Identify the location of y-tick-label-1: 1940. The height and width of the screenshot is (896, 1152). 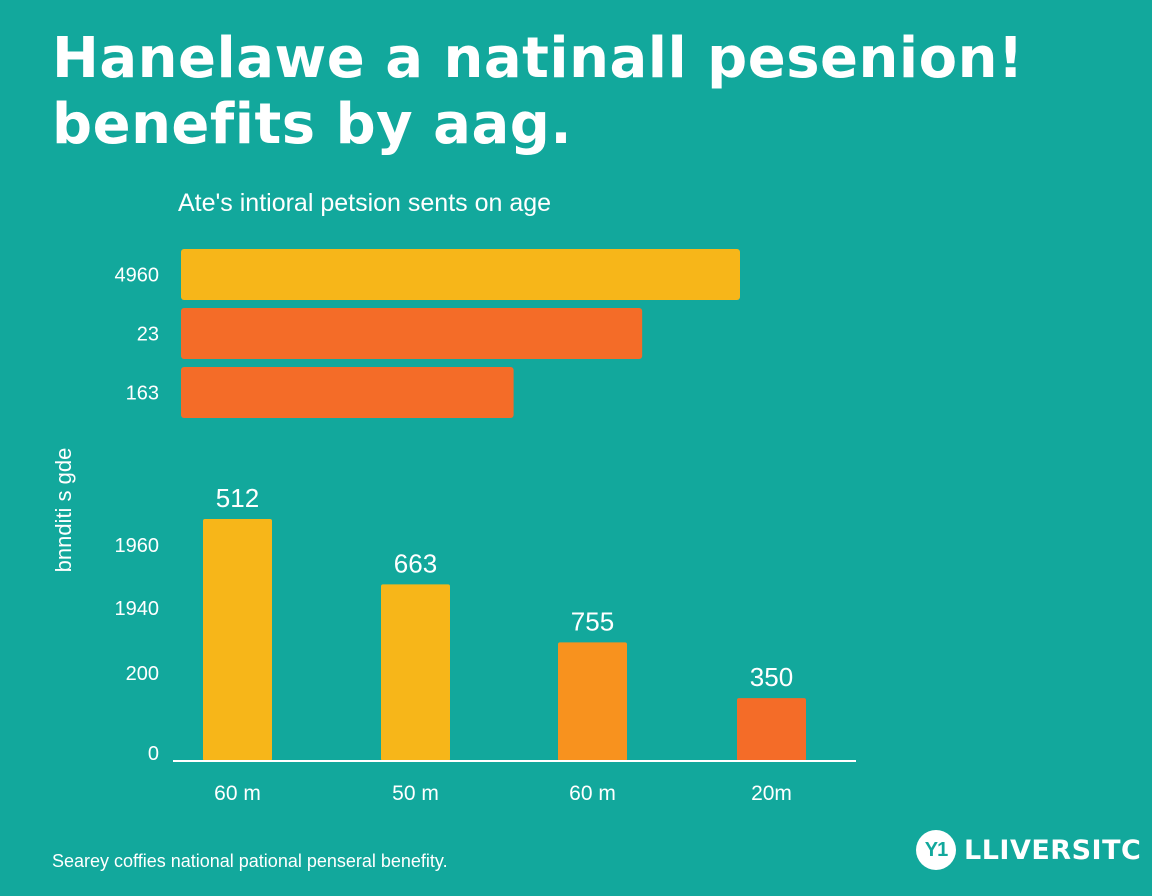
(137, 609).